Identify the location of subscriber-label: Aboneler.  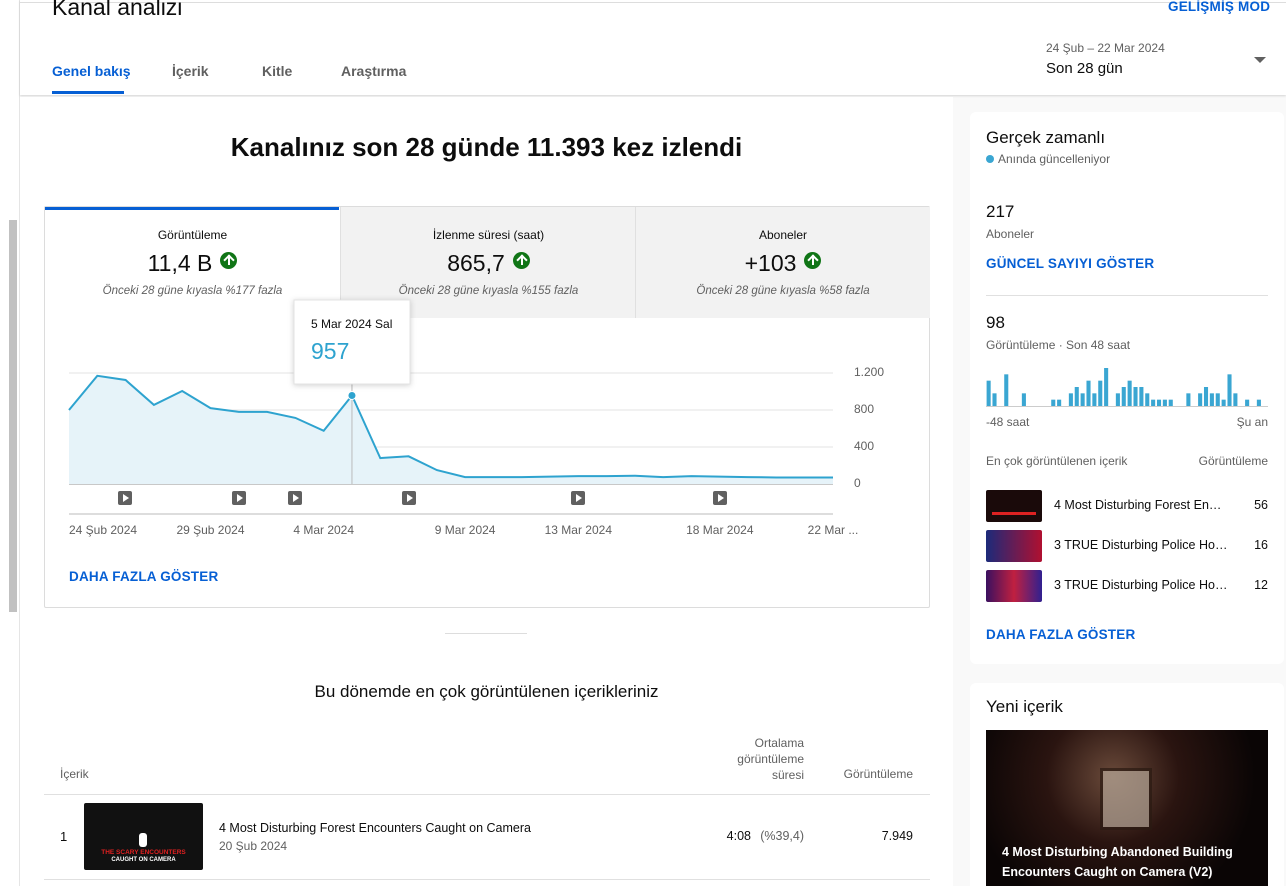
(1010, 234).